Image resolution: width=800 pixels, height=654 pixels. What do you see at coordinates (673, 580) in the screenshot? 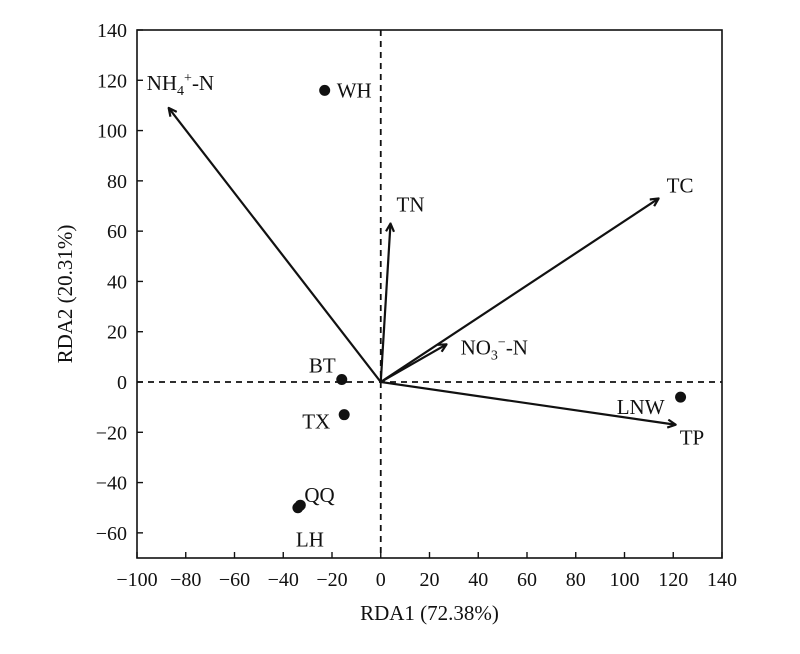
I see `x-tick-label: 120` at bounding box center [673, 580].